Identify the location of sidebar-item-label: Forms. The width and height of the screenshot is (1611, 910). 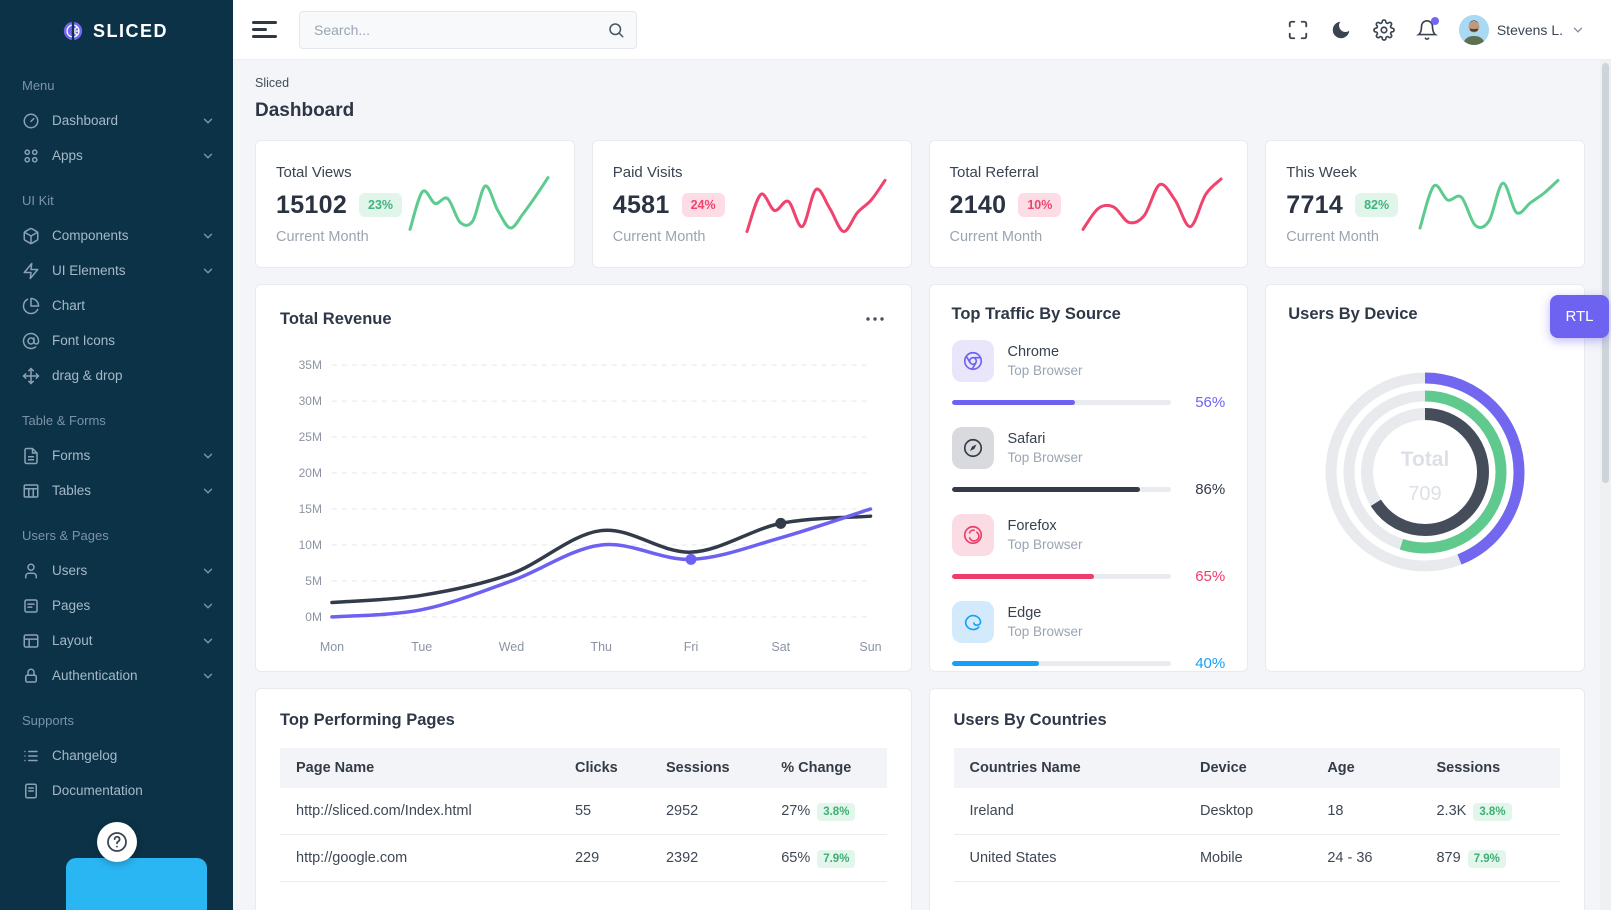
(71, 455).